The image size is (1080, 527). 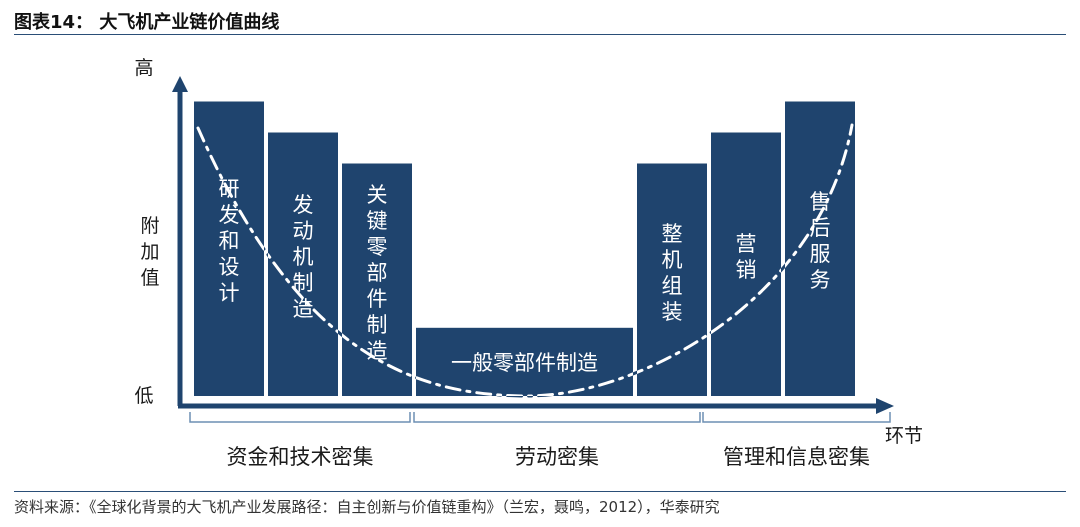 I want to click on figure-title: 图表14： 大飞机产业链价值曲线, so click(x=147, y=22).